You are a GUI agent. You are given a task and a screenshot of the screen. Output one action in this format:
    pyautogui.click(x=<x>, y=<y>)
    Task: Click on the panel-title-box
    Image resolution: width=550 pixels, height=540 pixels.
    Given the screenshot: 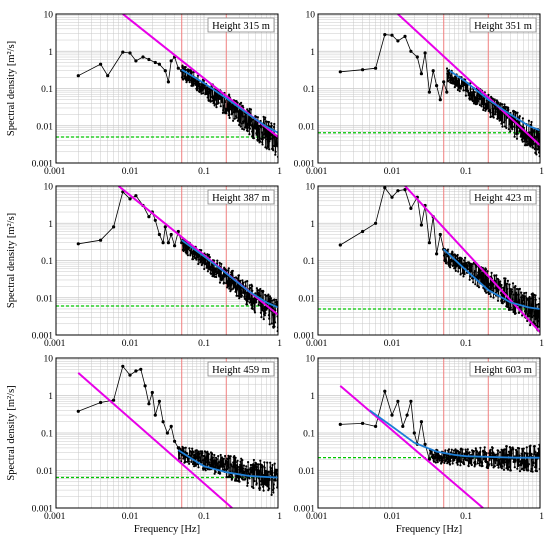 What is the action you would take?
    pyautogui.click(x=241, y=369)
    